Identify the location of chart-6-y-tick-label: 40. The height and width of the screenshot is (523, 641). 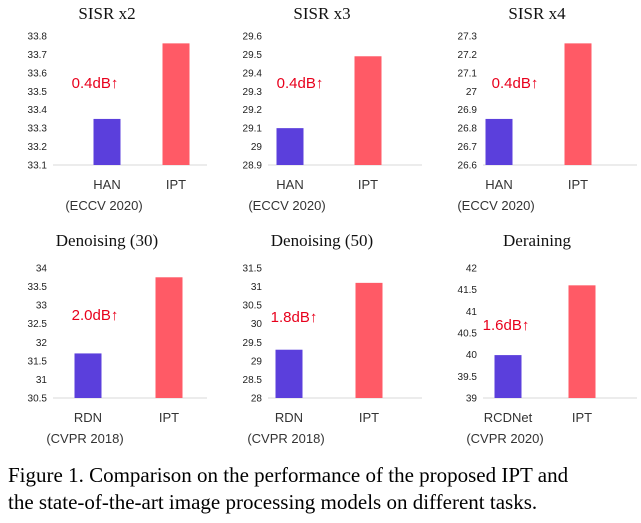
(472, 355).